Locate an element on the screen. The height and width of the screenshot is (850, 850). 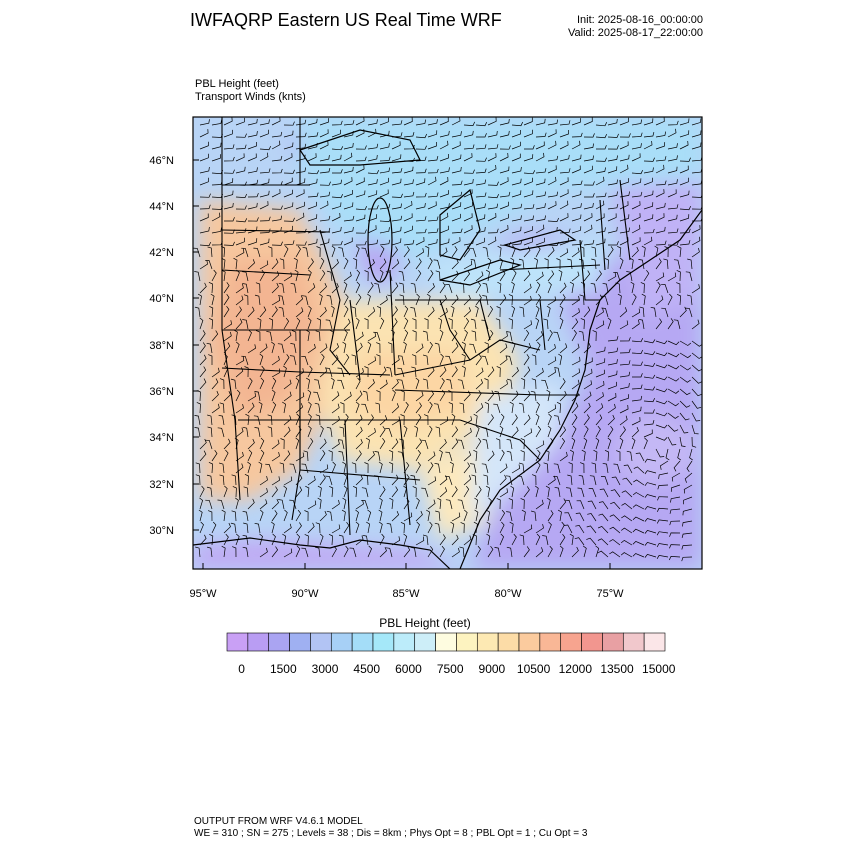
colorbar-label: 12000 is located at coordinates (576, 669).